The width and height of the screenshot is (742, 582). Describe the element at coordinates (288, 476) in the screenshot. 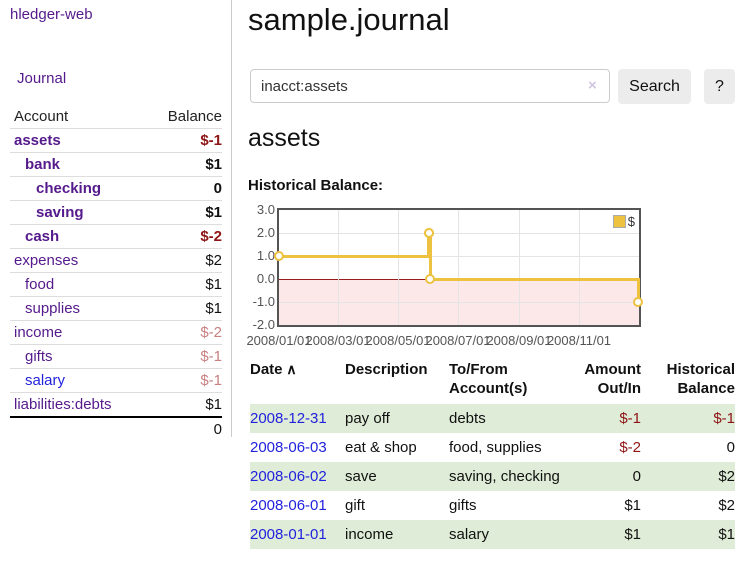

I see `register-date-link: 2008-06-02` at that location.